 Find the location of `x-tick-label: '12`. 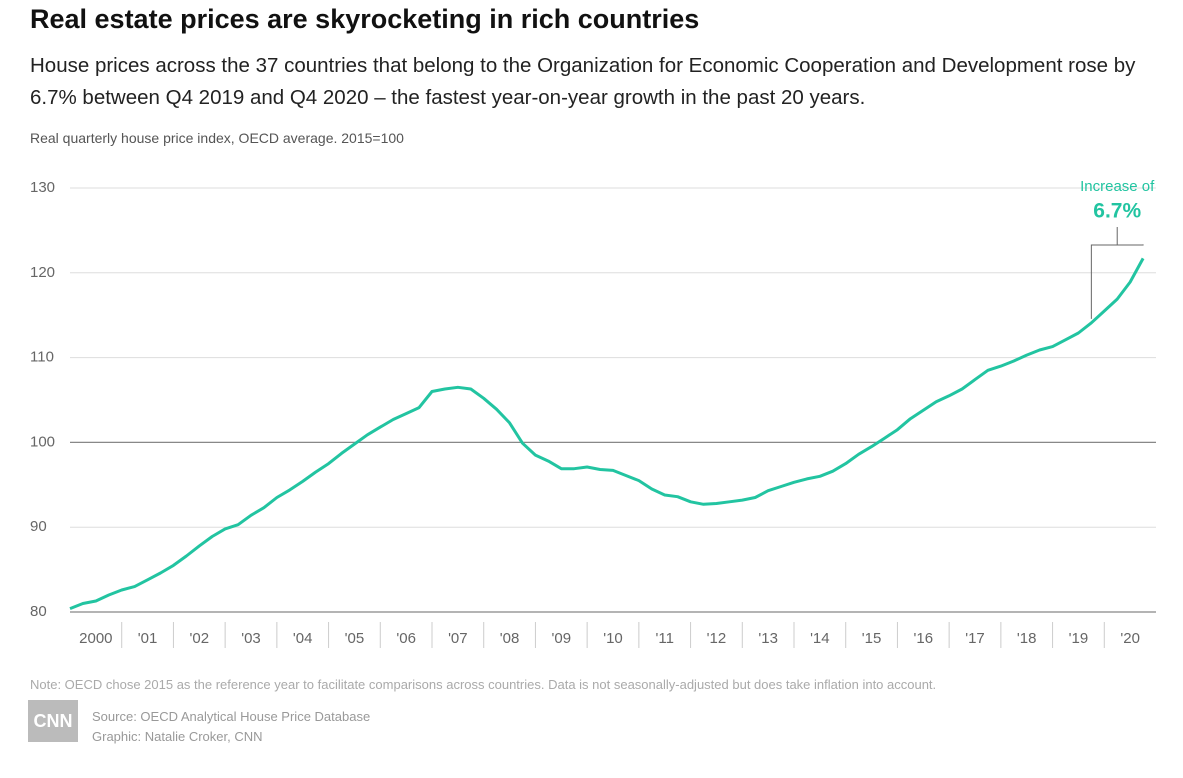

x-tick-label: '12 is located at coordinates (717, 638).